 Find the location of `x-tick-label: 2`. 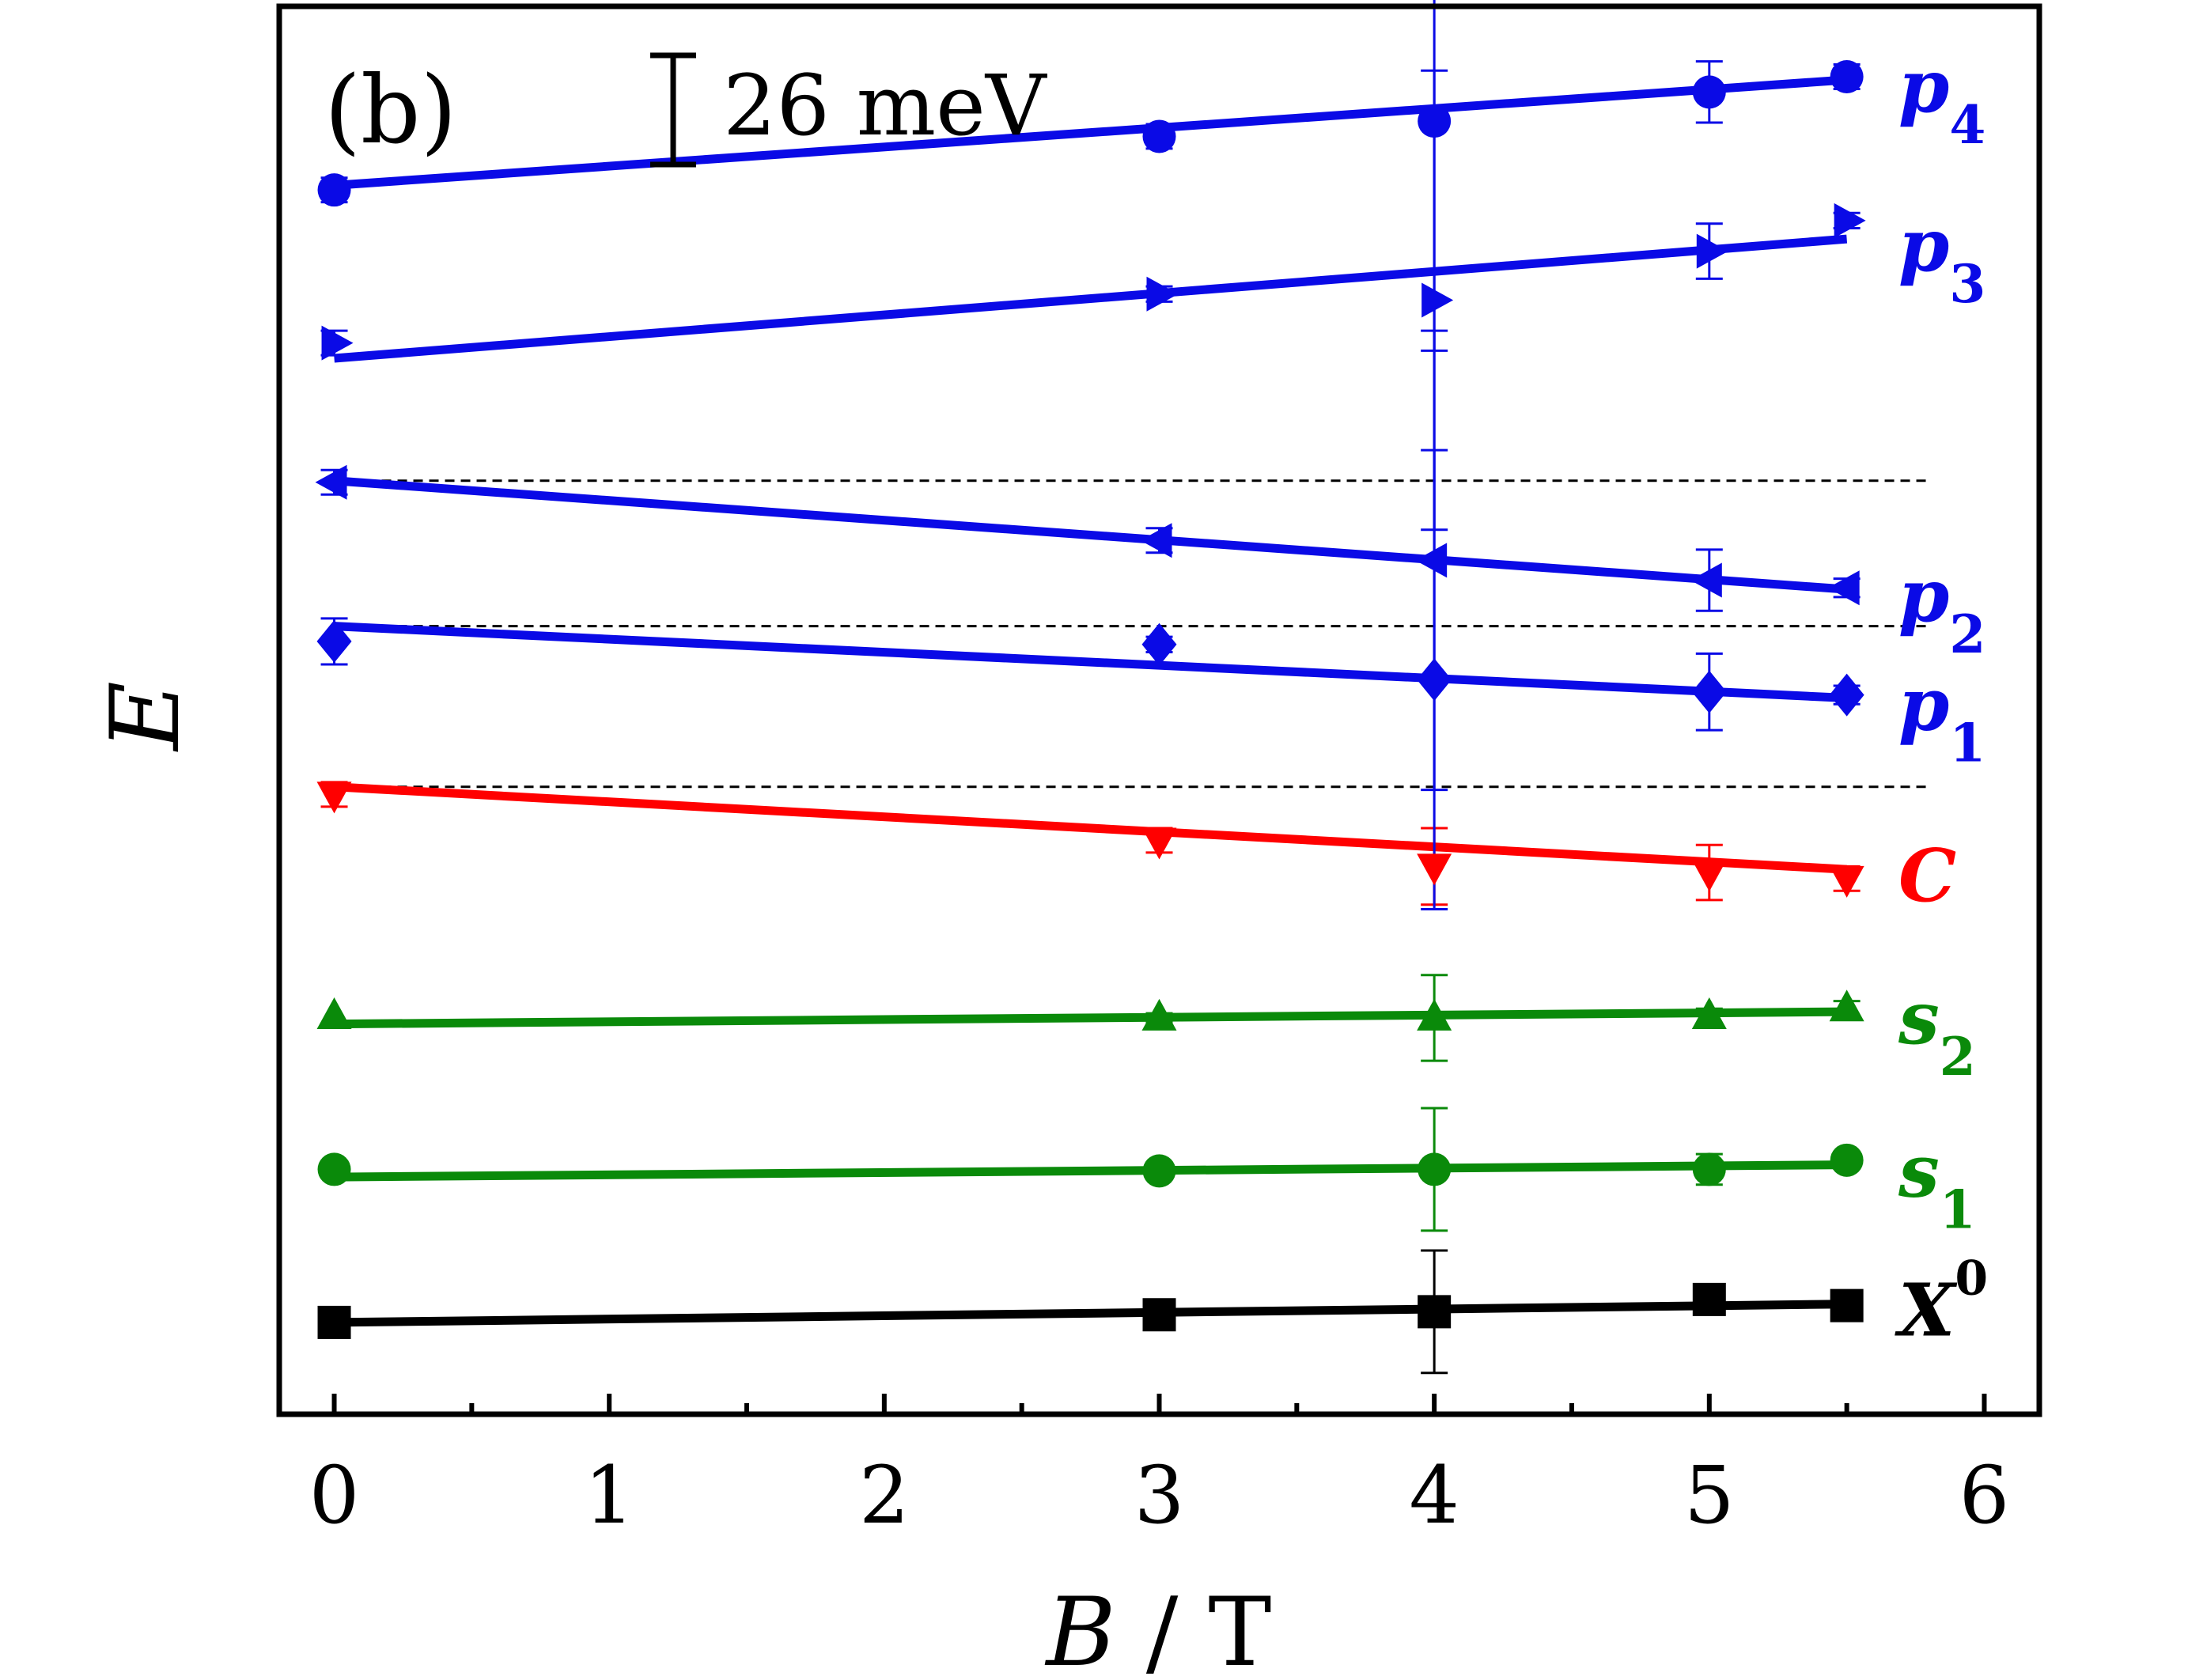

x-tick-label: 2 is located at coordinates (884, 1495).